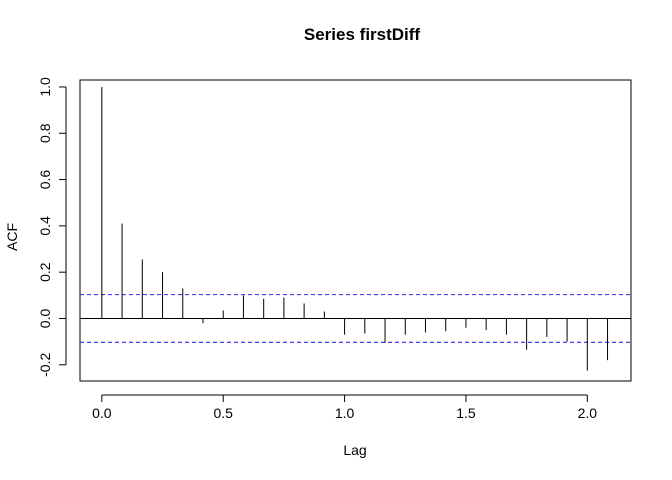 The width and height of the screenshot is (672, 480). What do you see at coordinates (362, 34) in the screenshot?
I see `chart-title: Series firstDiff` at bounding box center [362, 34].